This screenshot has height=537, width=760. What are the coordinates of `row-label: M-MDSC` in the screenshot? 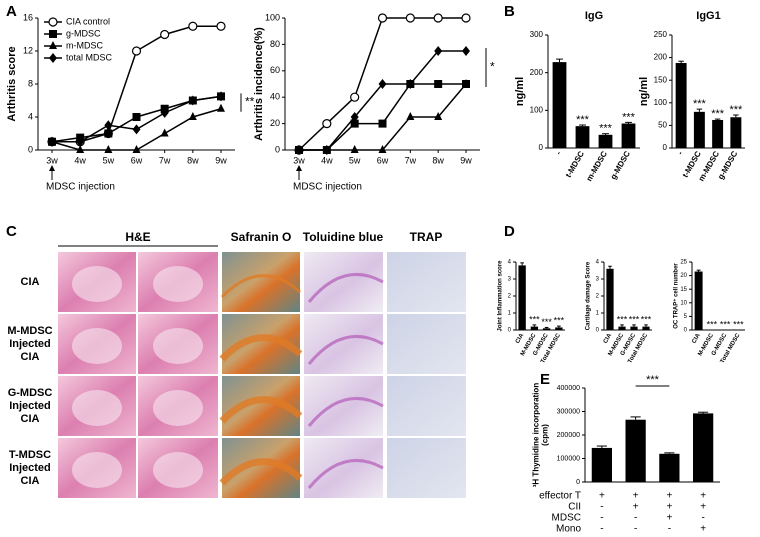 It's located at (29, 331).